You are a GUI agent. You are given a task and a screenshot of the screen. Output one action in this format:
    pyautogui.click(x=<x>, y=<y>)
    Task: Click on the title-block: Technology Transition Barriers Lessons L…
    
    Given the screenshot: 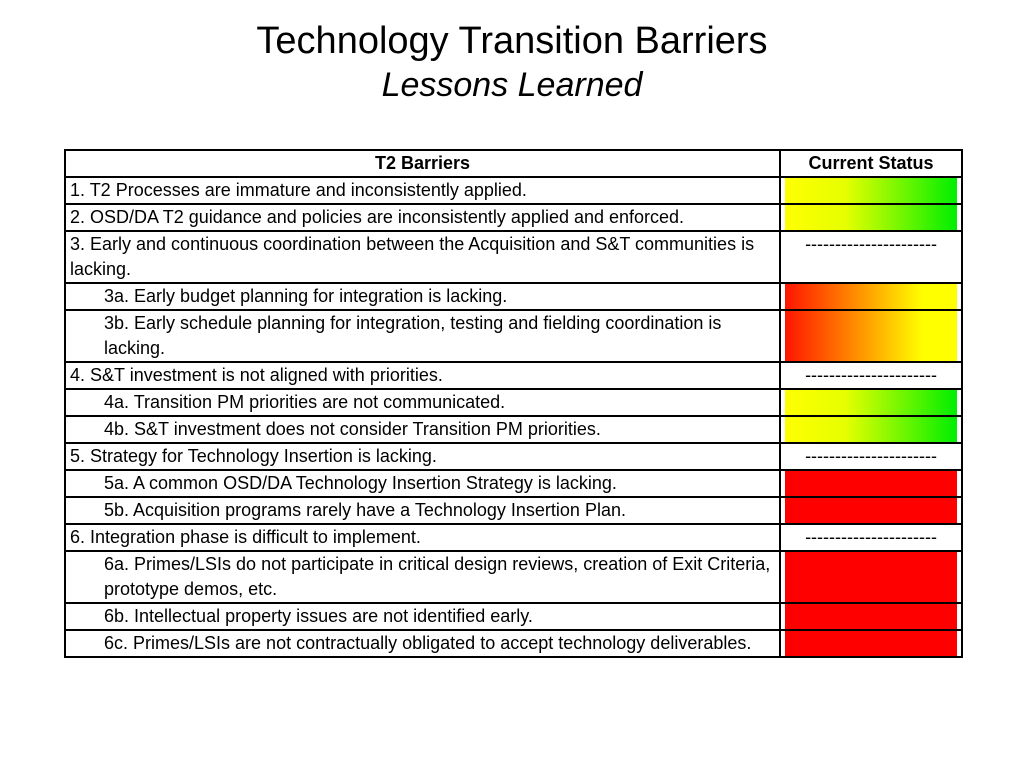 What is the action you would take?
    pyautogui.click(x=512, y=62)
    